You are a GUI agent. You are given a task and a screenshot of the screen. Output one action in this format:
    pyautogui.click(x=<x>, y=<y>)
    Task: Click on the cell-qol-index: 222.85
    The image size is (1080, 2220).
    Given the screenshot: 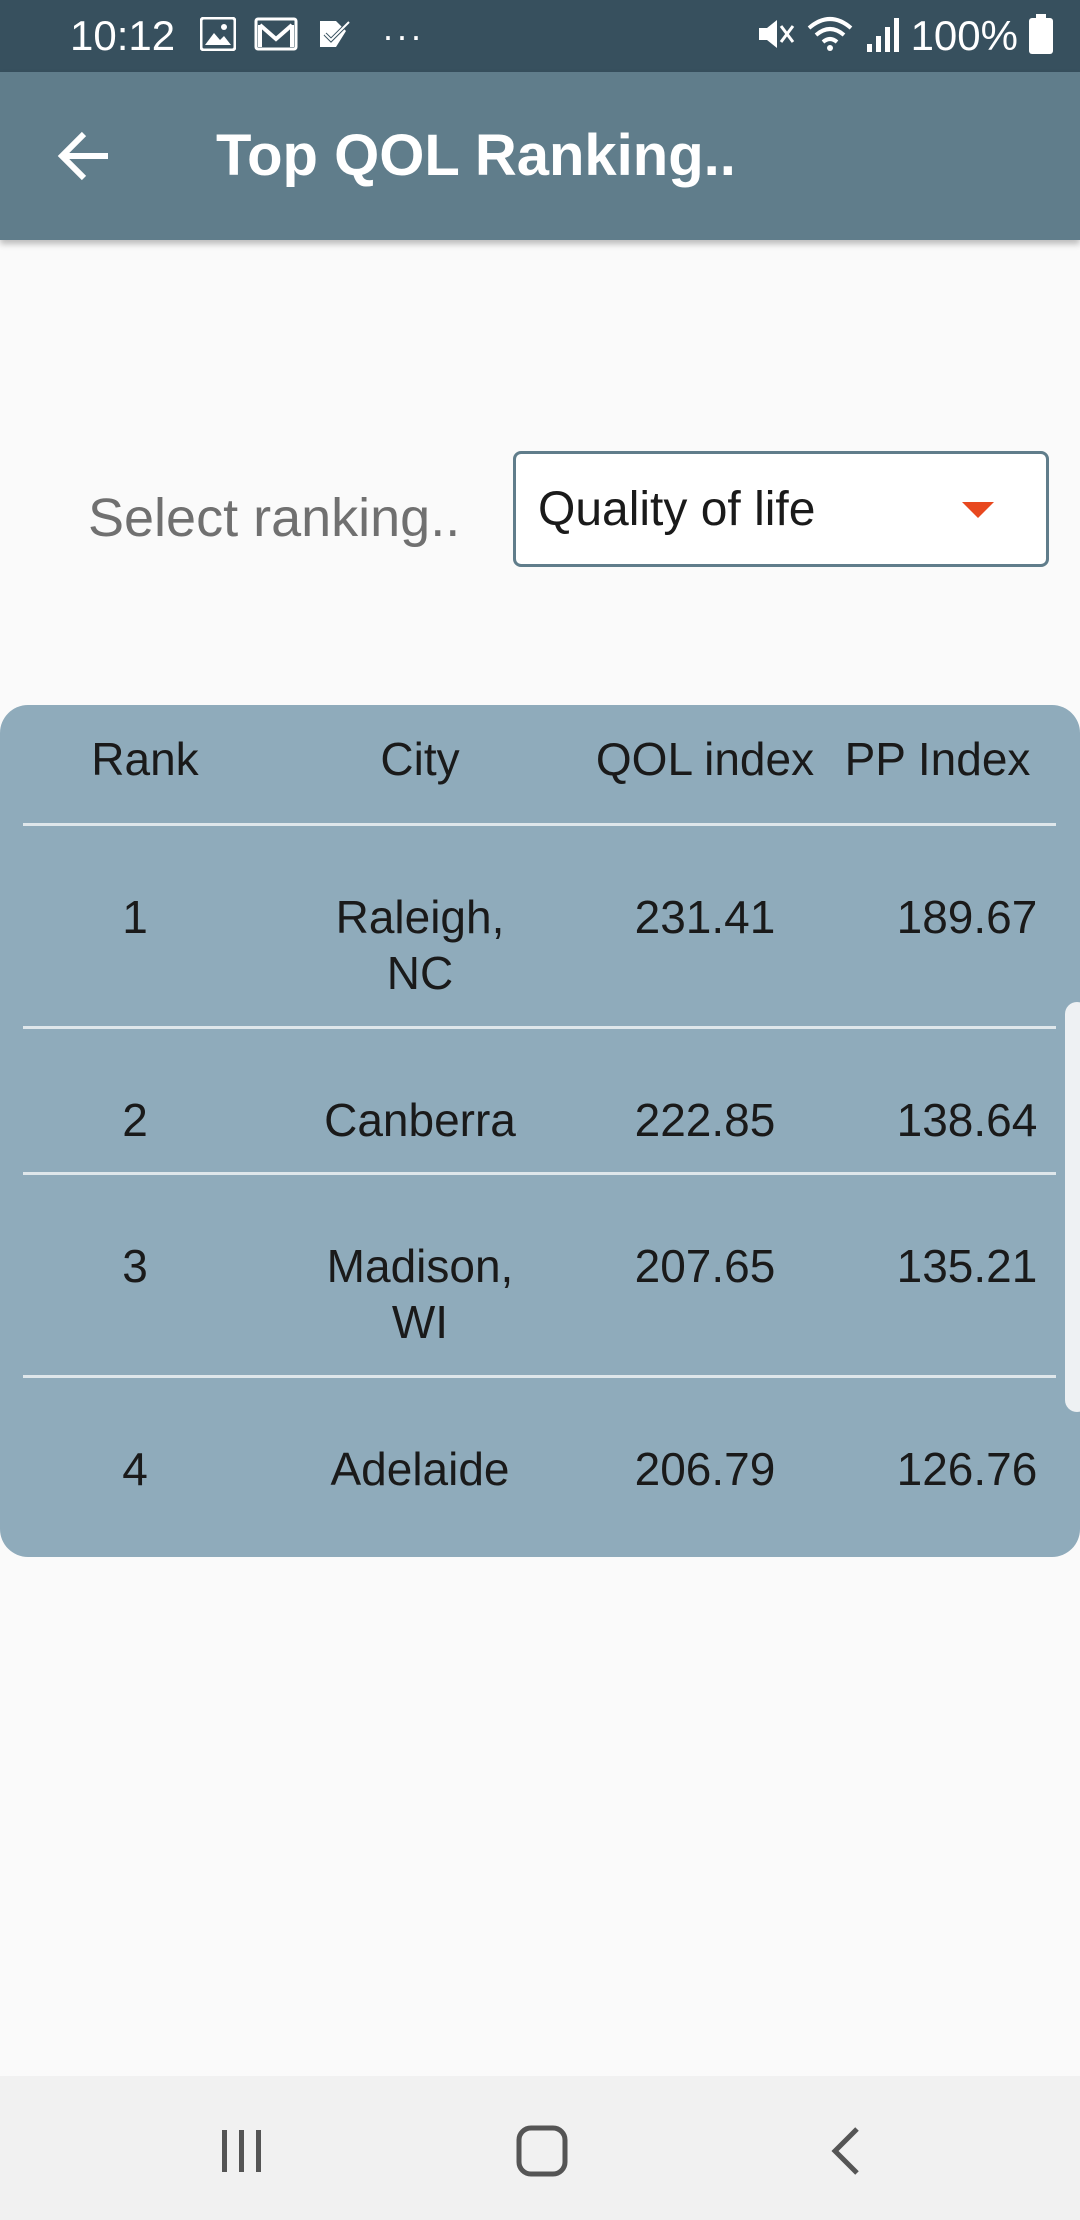 What is the action you would take?
    pyautogui.click(x=705, y=1120)
    